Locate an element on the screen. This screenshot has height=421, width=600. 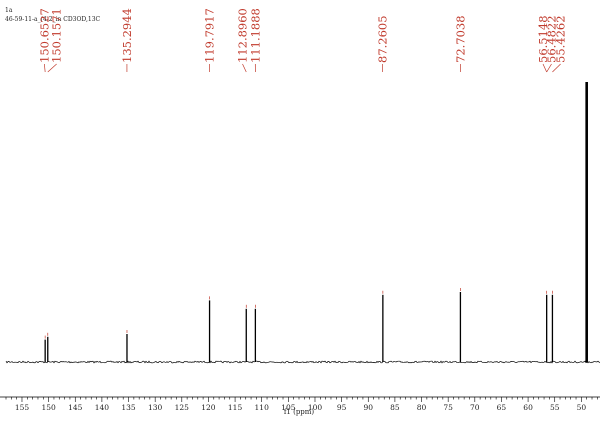
tick-label: 115 is located at coordinates (235, 407).